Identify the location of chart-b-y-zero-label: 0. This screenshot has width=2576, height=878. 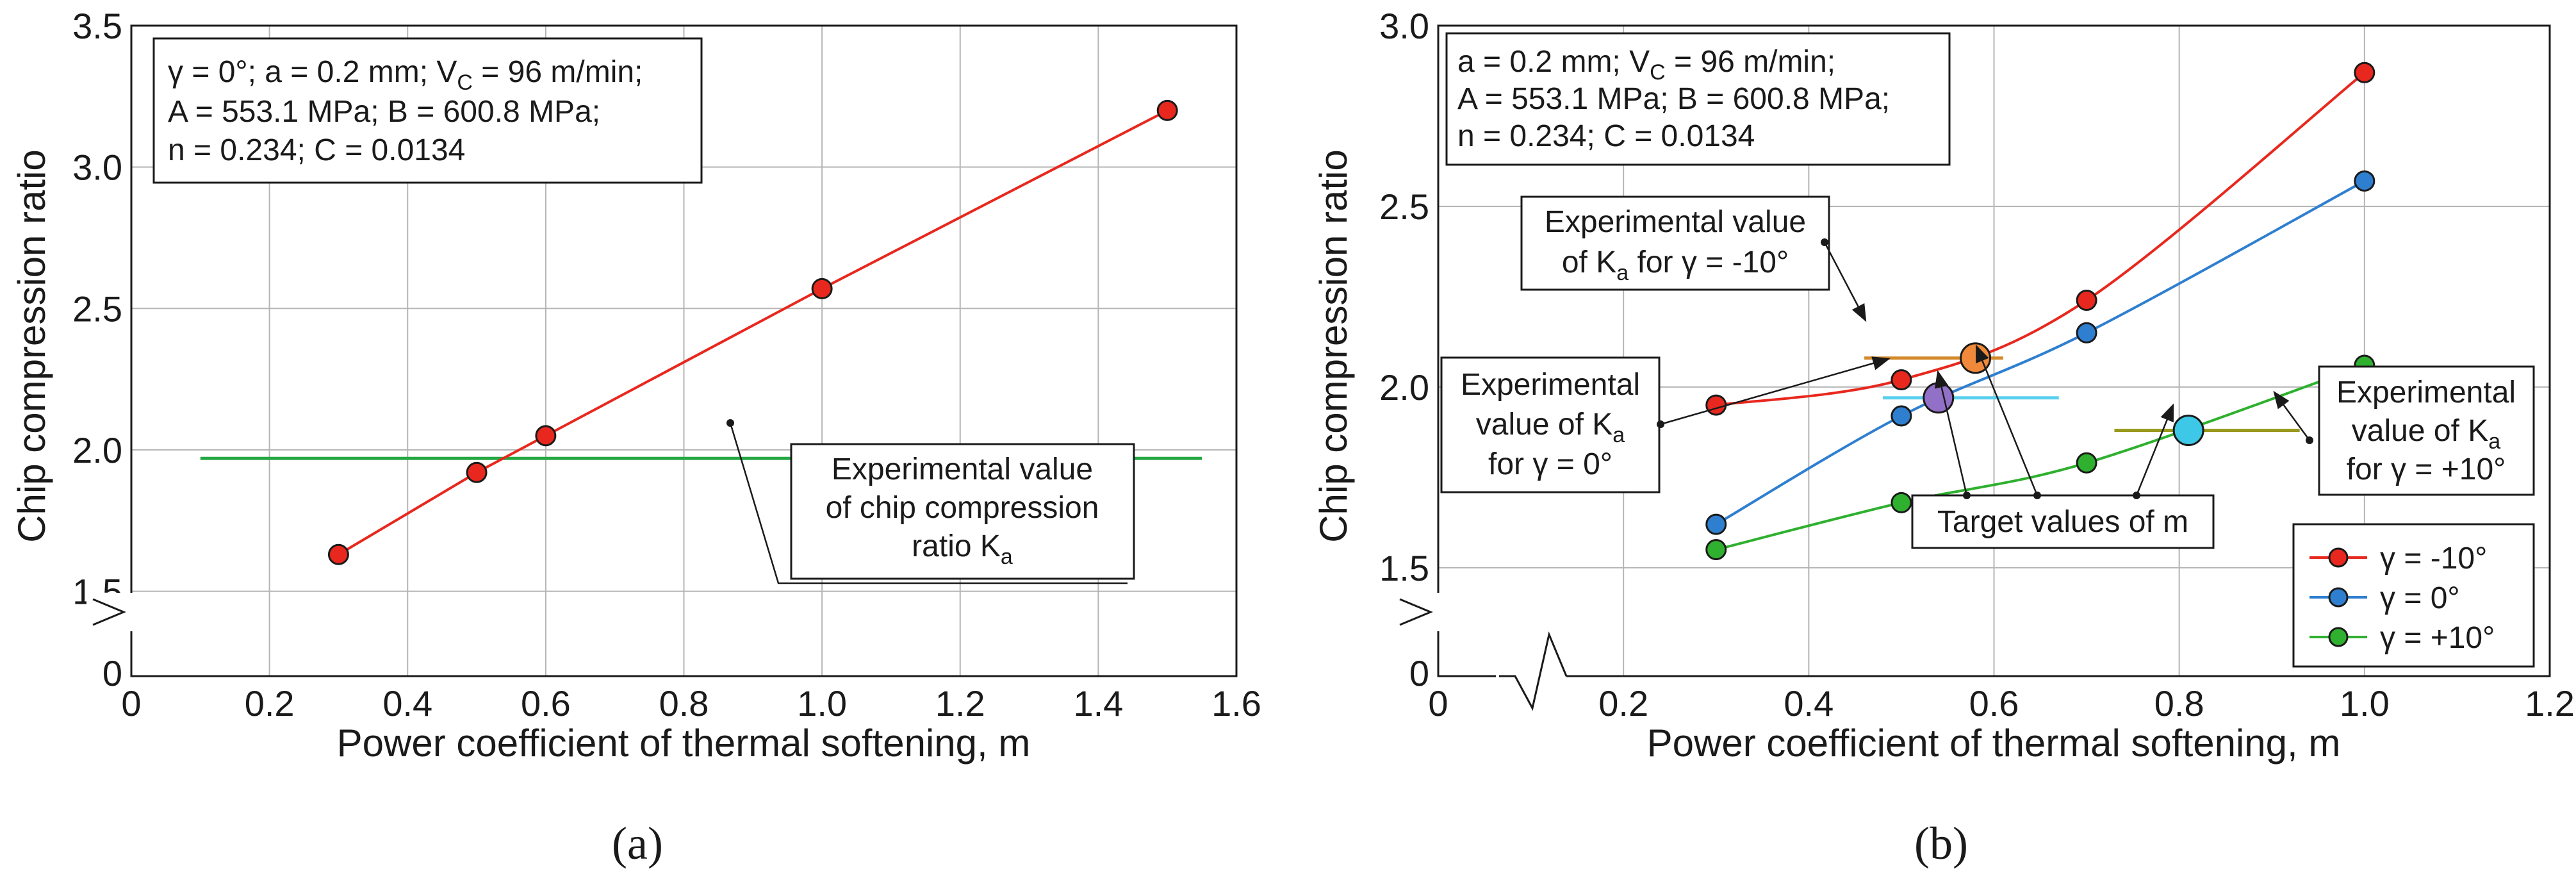
(1419, 673).